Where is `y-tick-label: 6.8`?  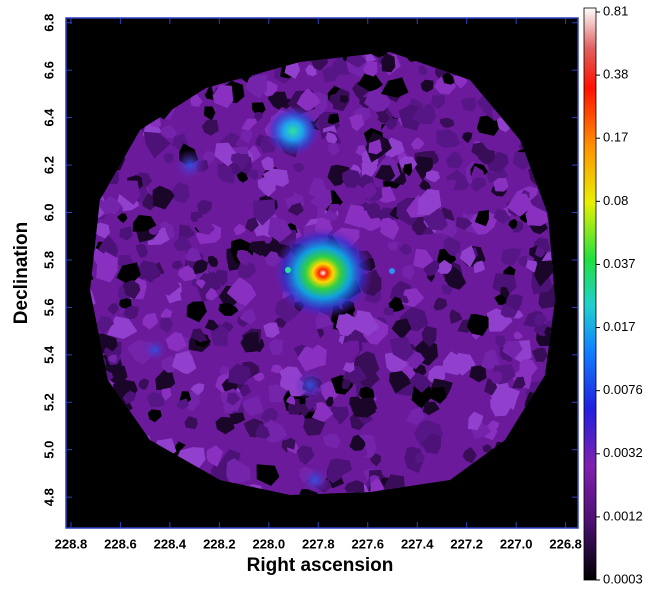
y-tick-label: 6.8 is located at coordinates (48, 23).